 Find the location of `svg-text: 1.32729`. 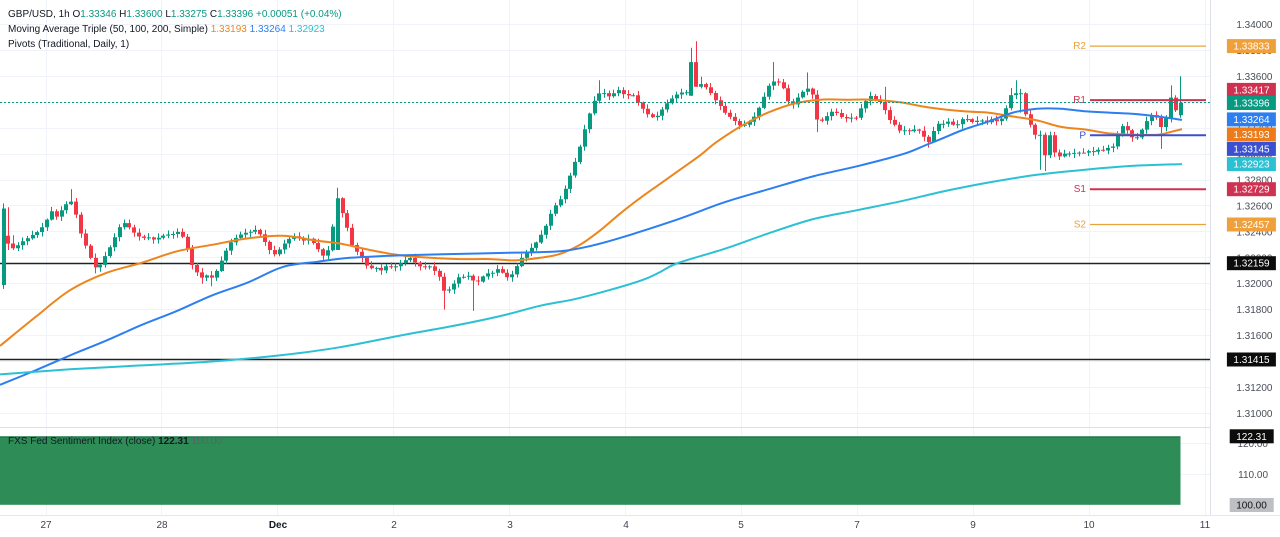

svg-text: 1.32729 is located at coordinates (1251, 190).